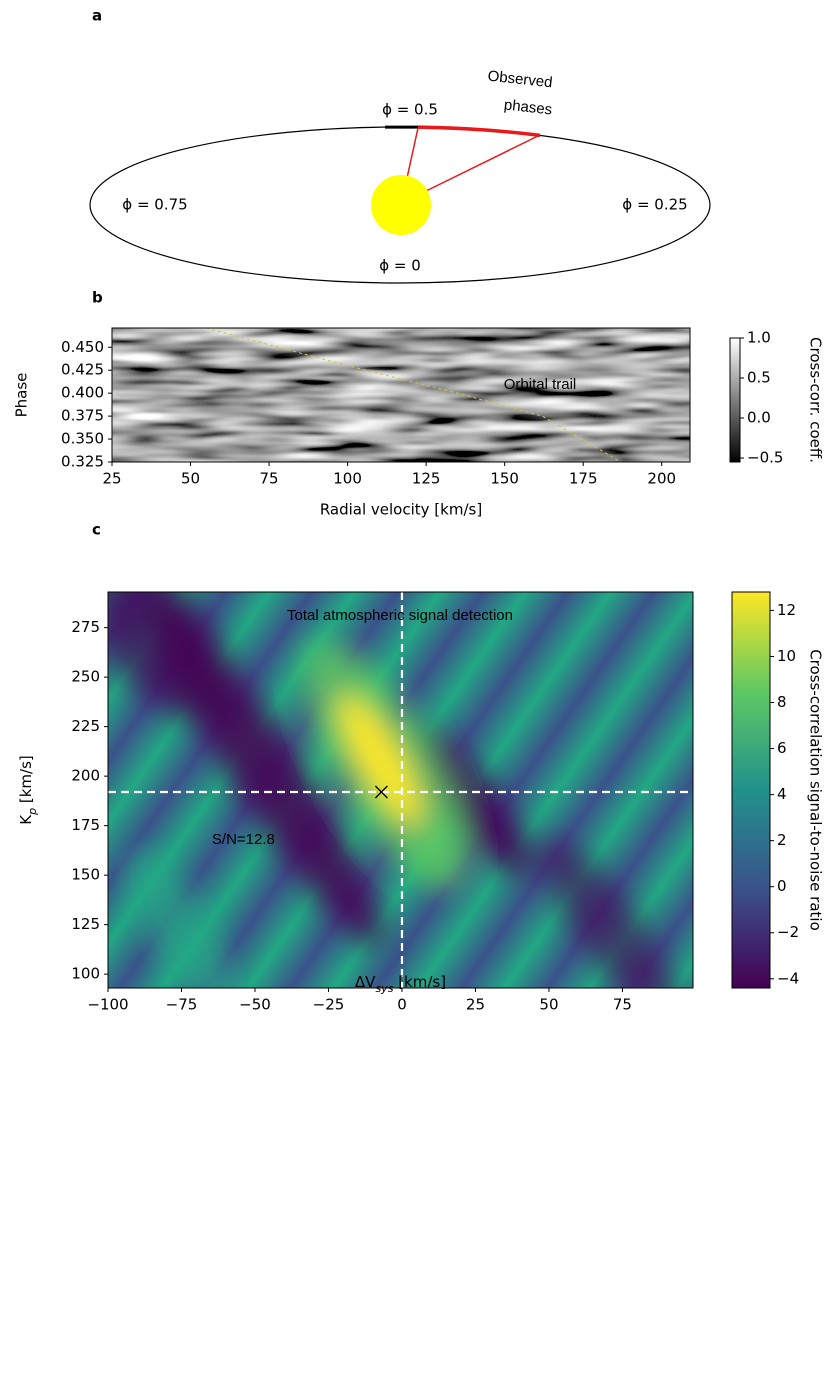 Image resolution: width=831 pixels, height=1376 pixels. I want to click on phase-label: ϕ = 0.25, so click(654, 205).